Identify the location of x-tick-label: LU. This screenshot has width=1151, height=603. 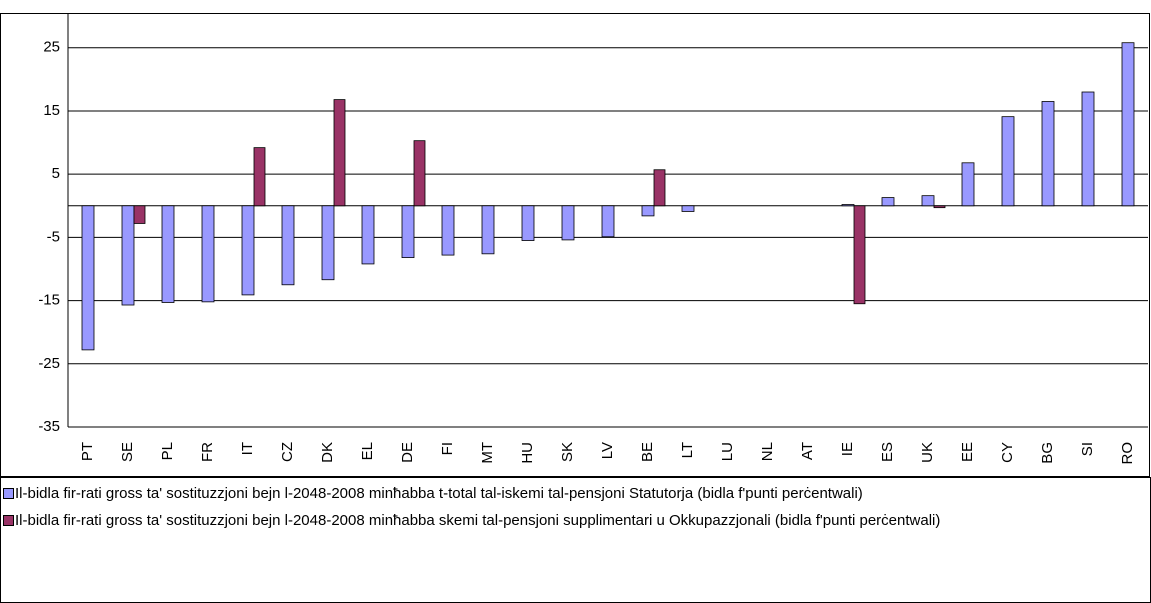
(727, 451).